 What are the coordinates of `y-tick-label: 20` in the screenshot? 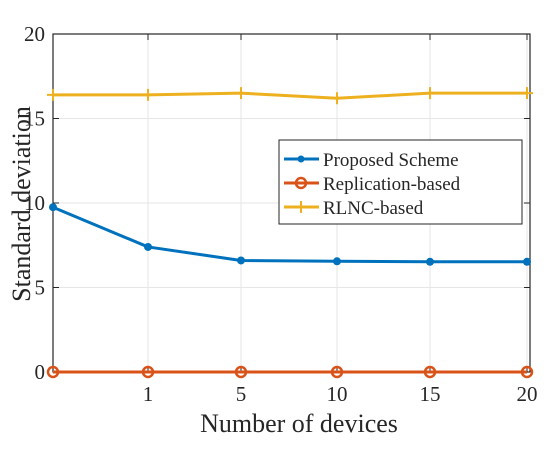 It's located at (34, 34).